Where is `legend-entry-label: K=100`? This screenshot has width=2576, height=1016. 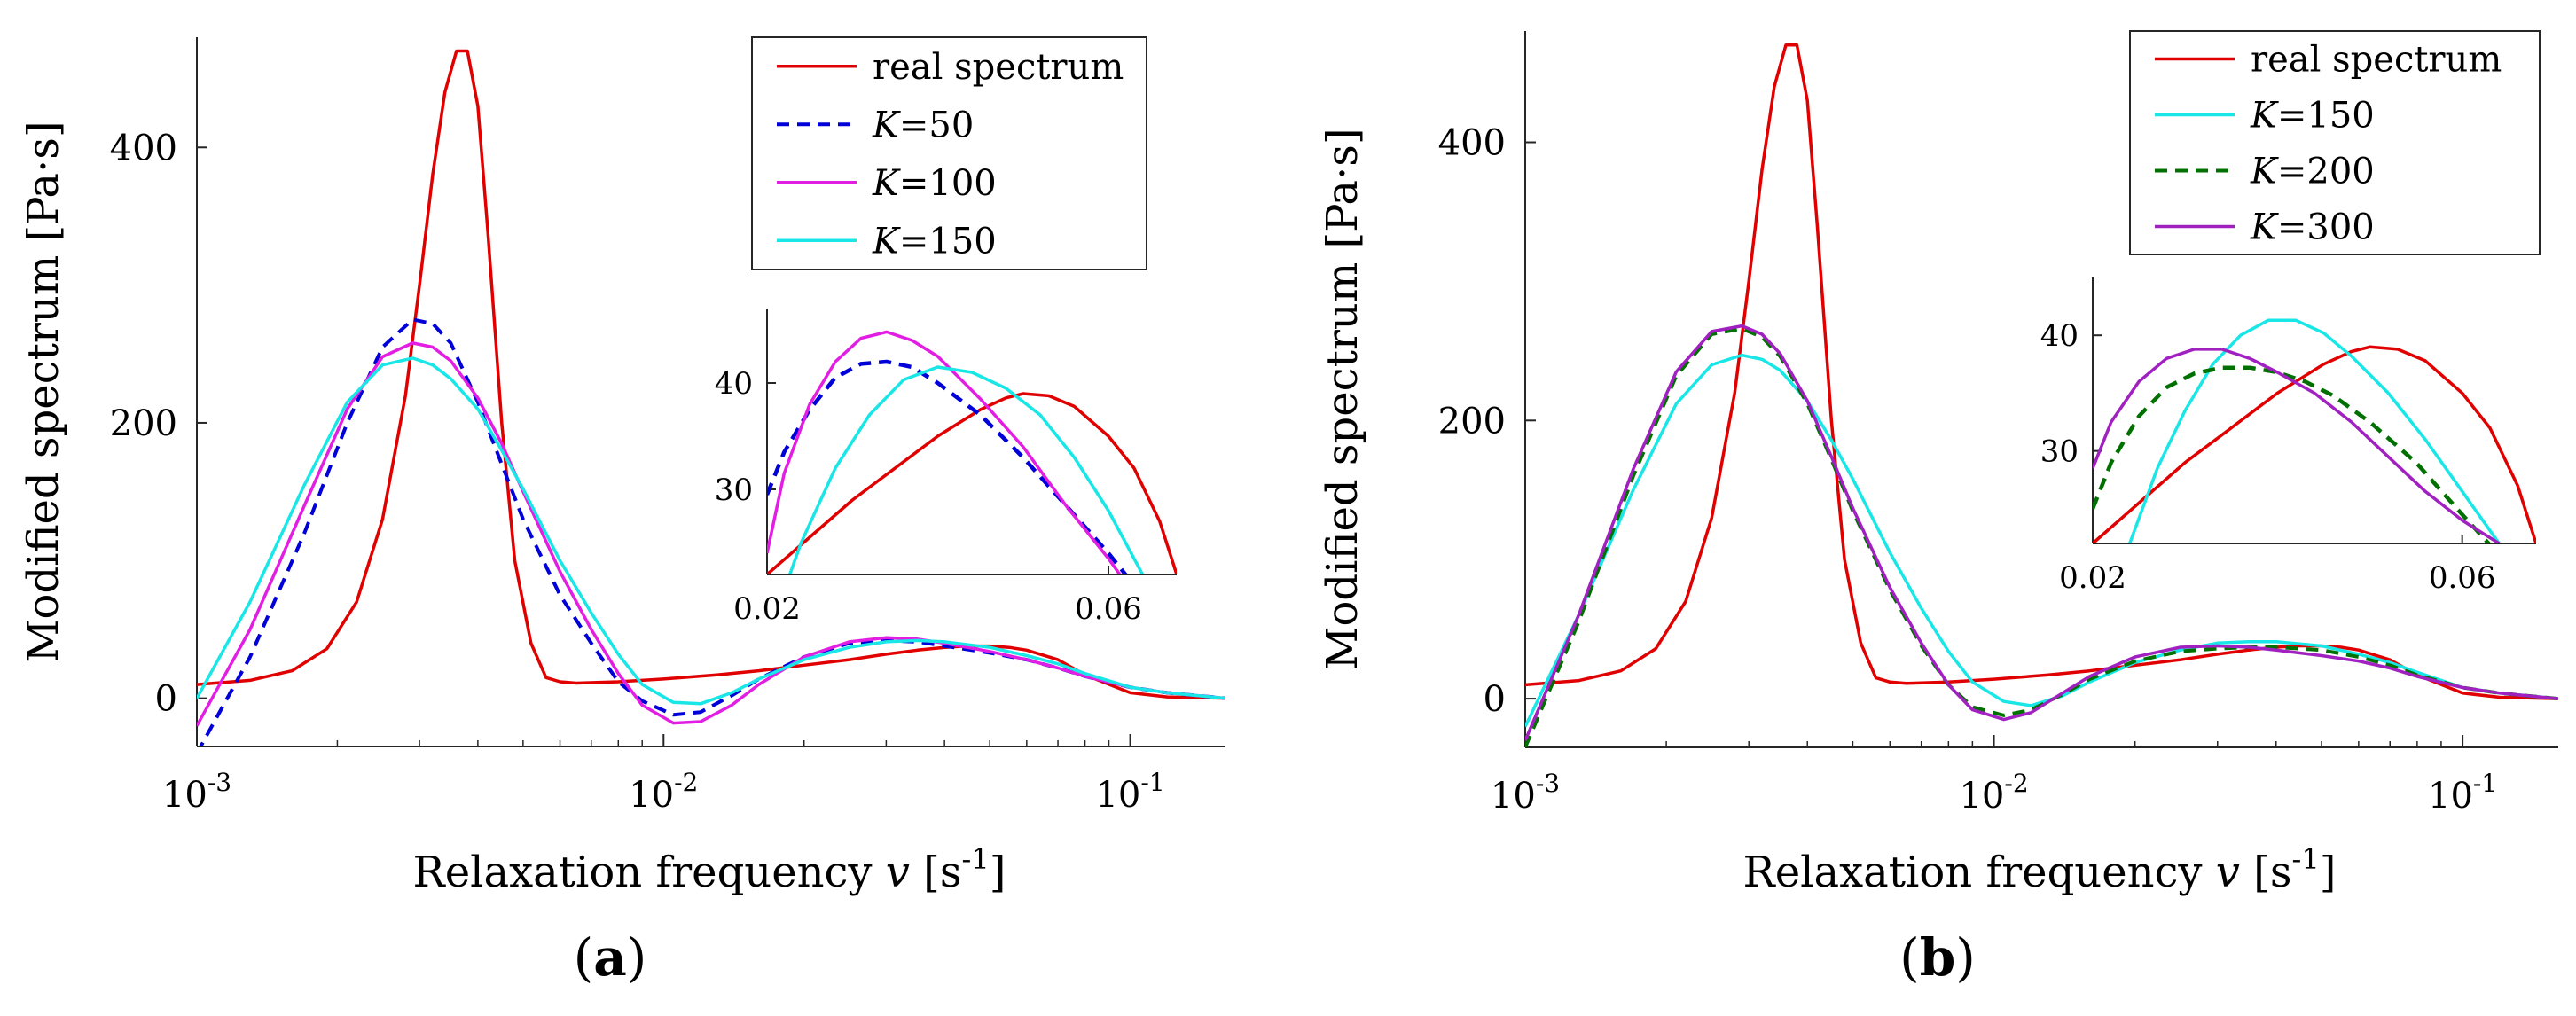 legend-entry-label: K=100 is located at coordinates (934, 183).